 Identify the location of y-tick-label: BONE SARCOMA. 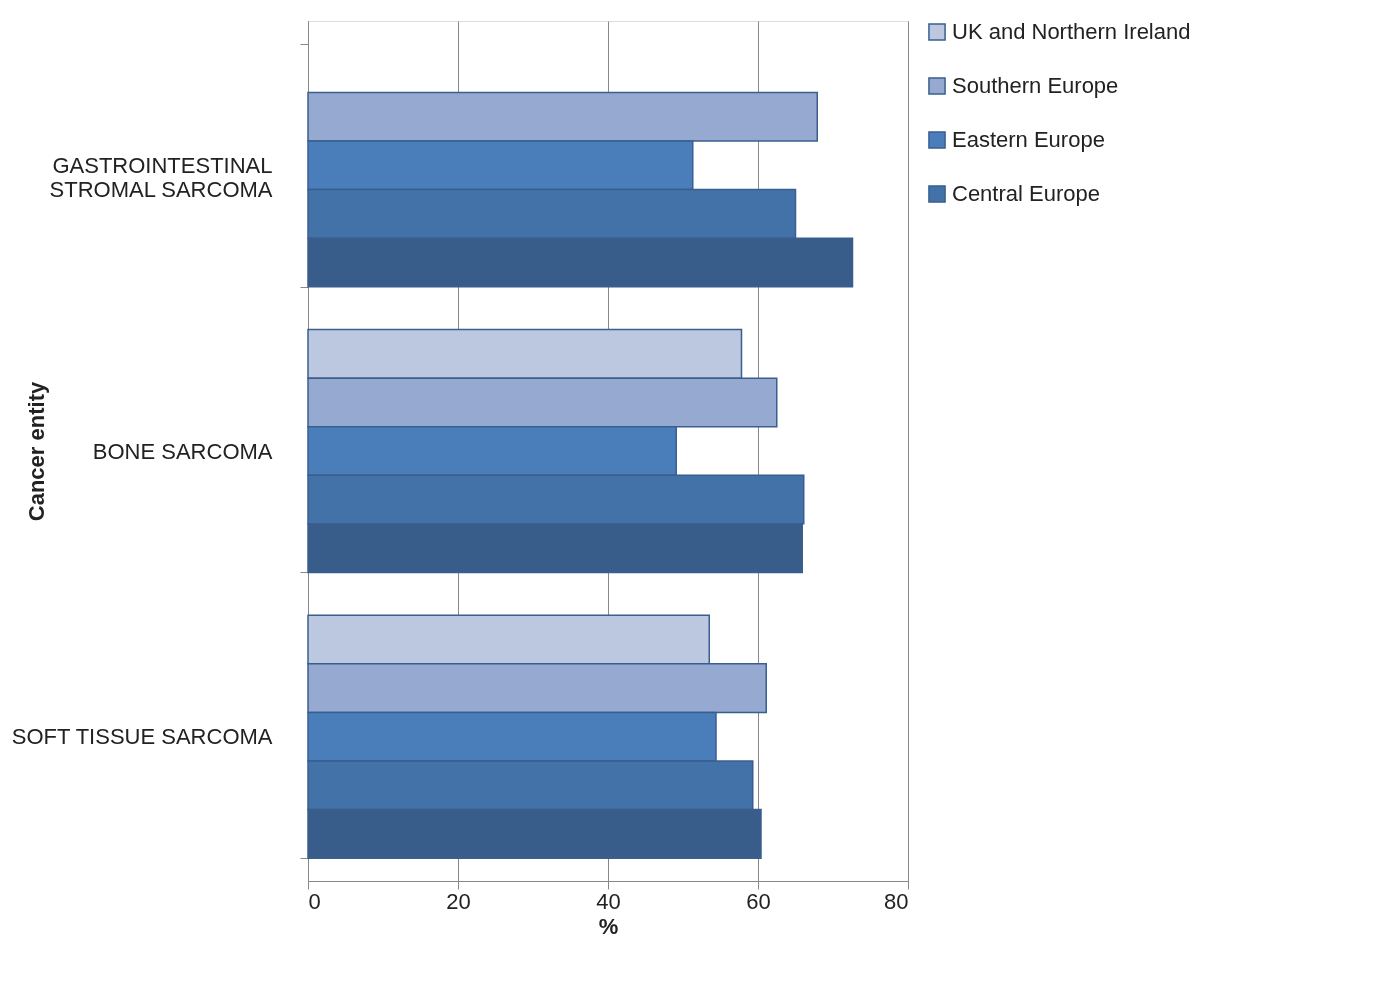
(182, 451).